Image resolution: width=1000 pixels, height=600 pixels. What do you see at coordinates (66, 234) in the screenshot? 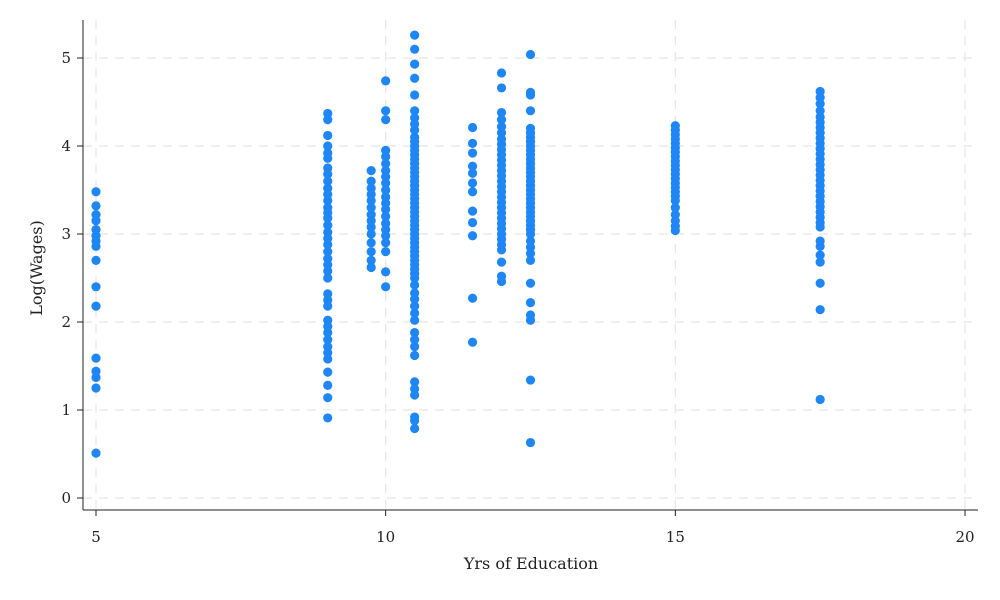
I see `y-tick-label: 3` at bounding box center [66, 234].